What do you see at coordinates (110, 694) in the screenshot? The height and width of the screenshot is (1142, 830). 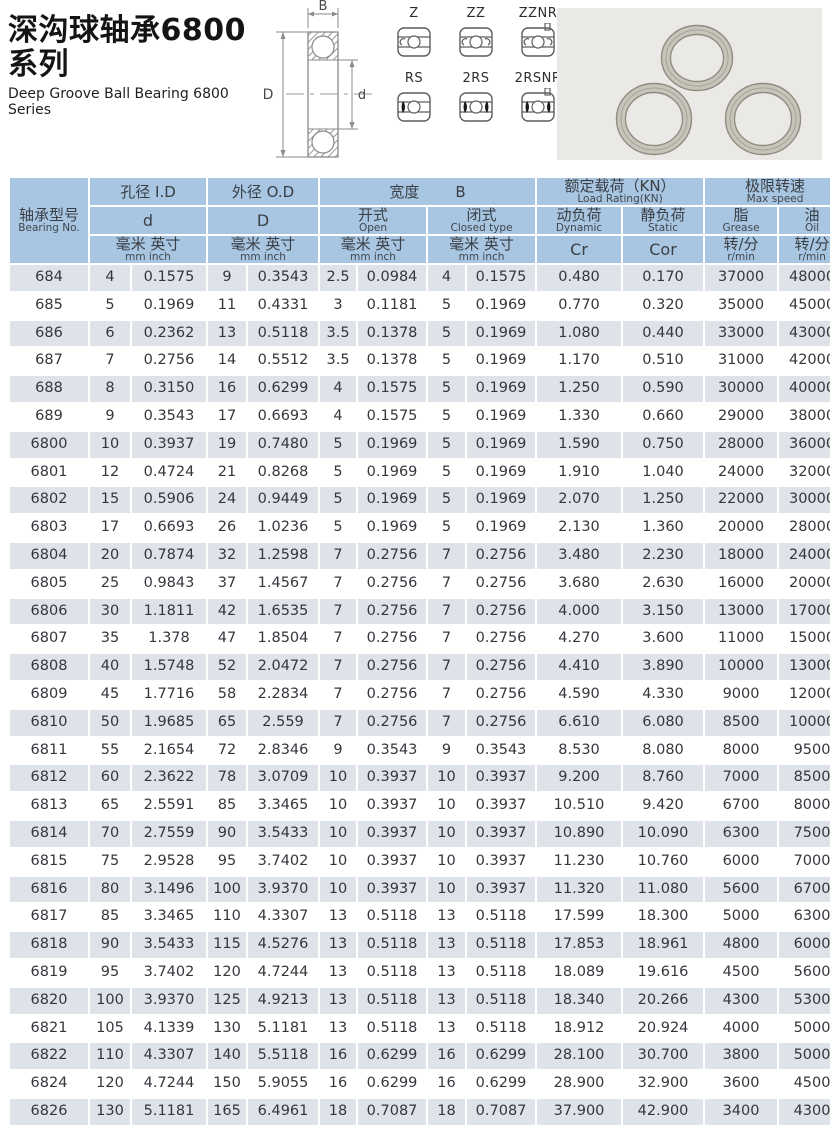 I see `value-cell: 45` at bounding box center [110, 694].